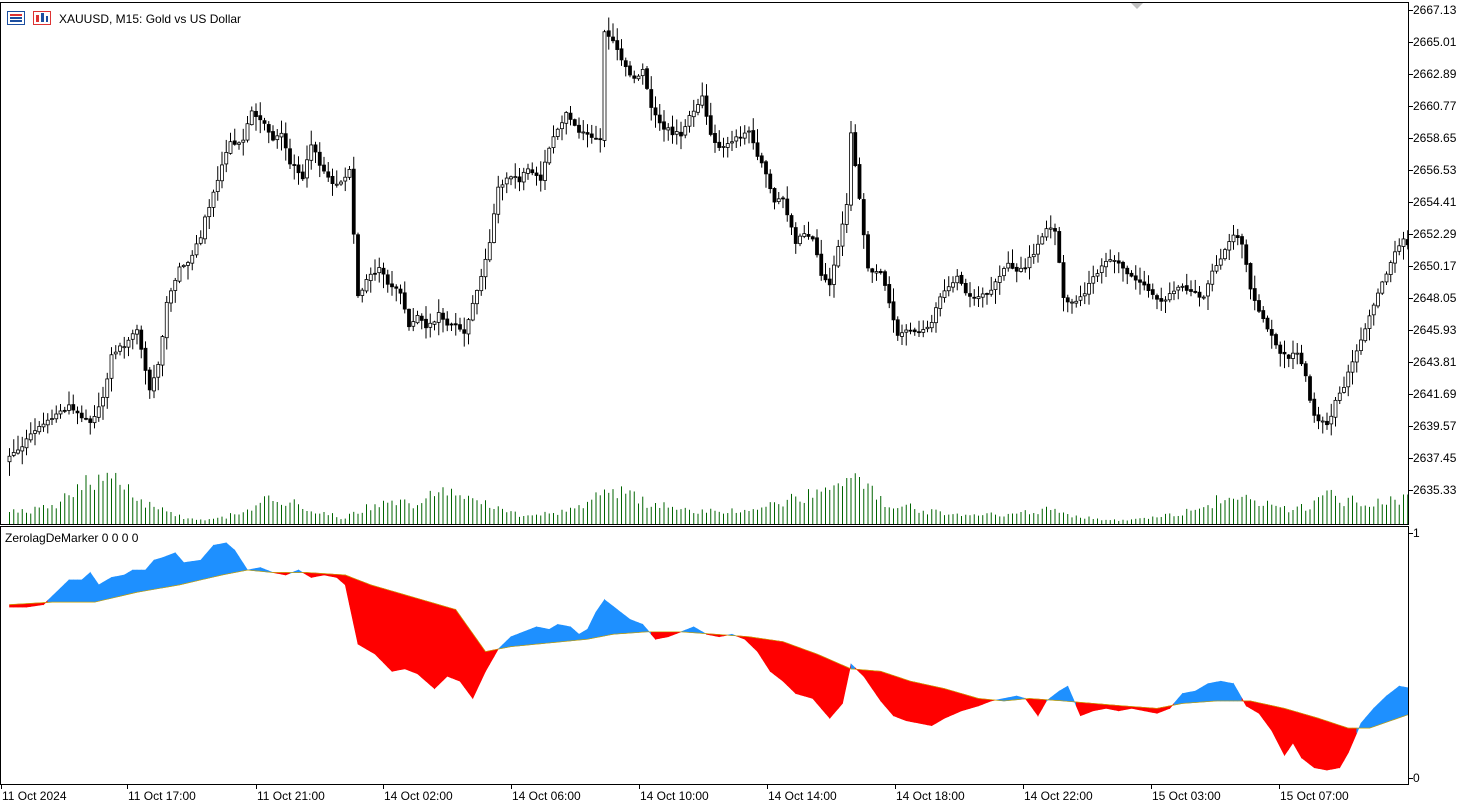 The height and width of the screenshot is (812, 1479). Describe the element at coordinates (1432, 234) in the screenshot. I see `price-tick-label: 2652.29` at that location.